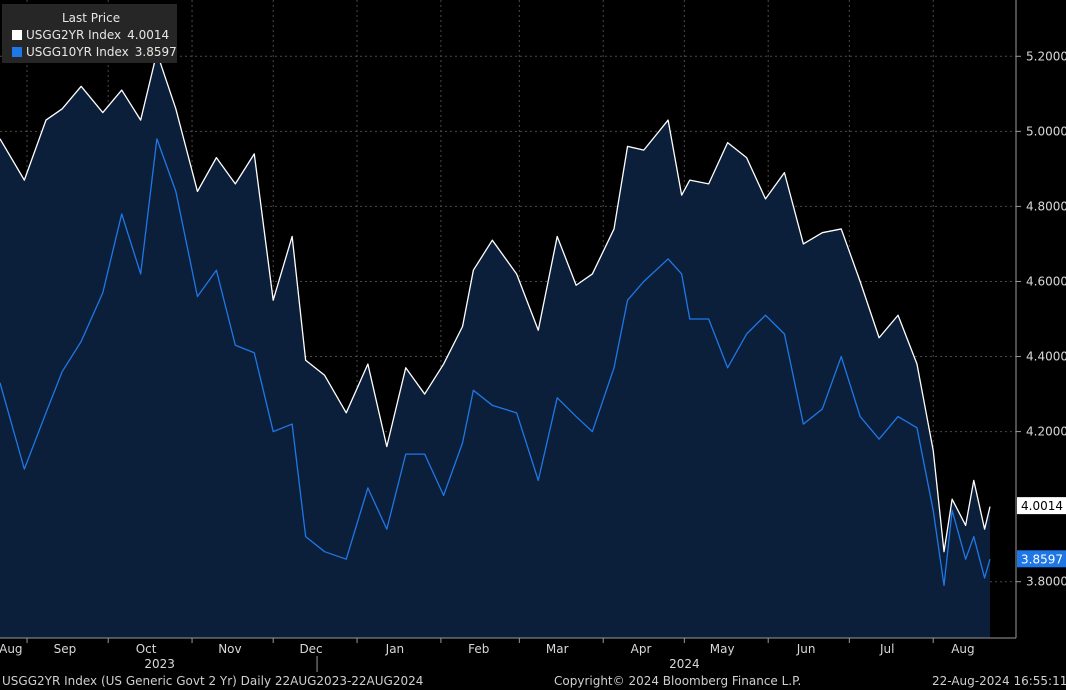 The image size is (1066, 690). What do you see at coordinates (91, 18) in the screenshot?
I see `legend-header: Last Price` at bounding box center [91, 18].